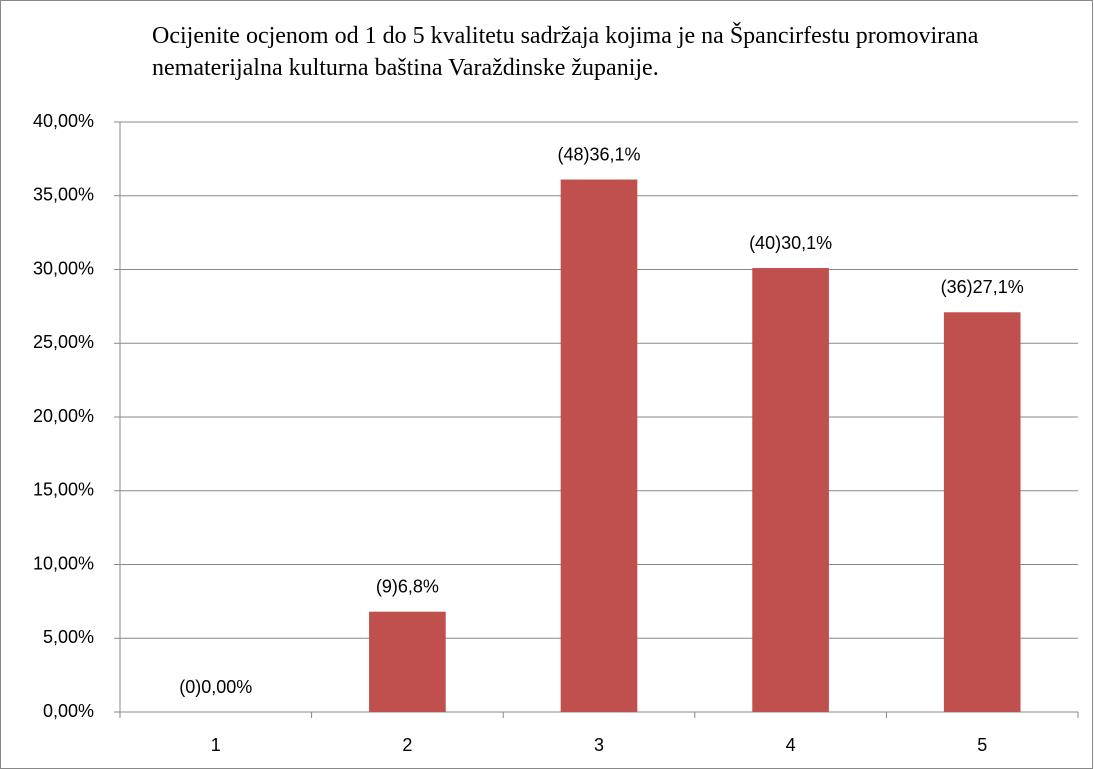 The height and width of the screenshot is (769, 1094). Describe the element at coordinates (63, 121) in the screenshot. I see `y-tick-label: 40,00%` at that location.